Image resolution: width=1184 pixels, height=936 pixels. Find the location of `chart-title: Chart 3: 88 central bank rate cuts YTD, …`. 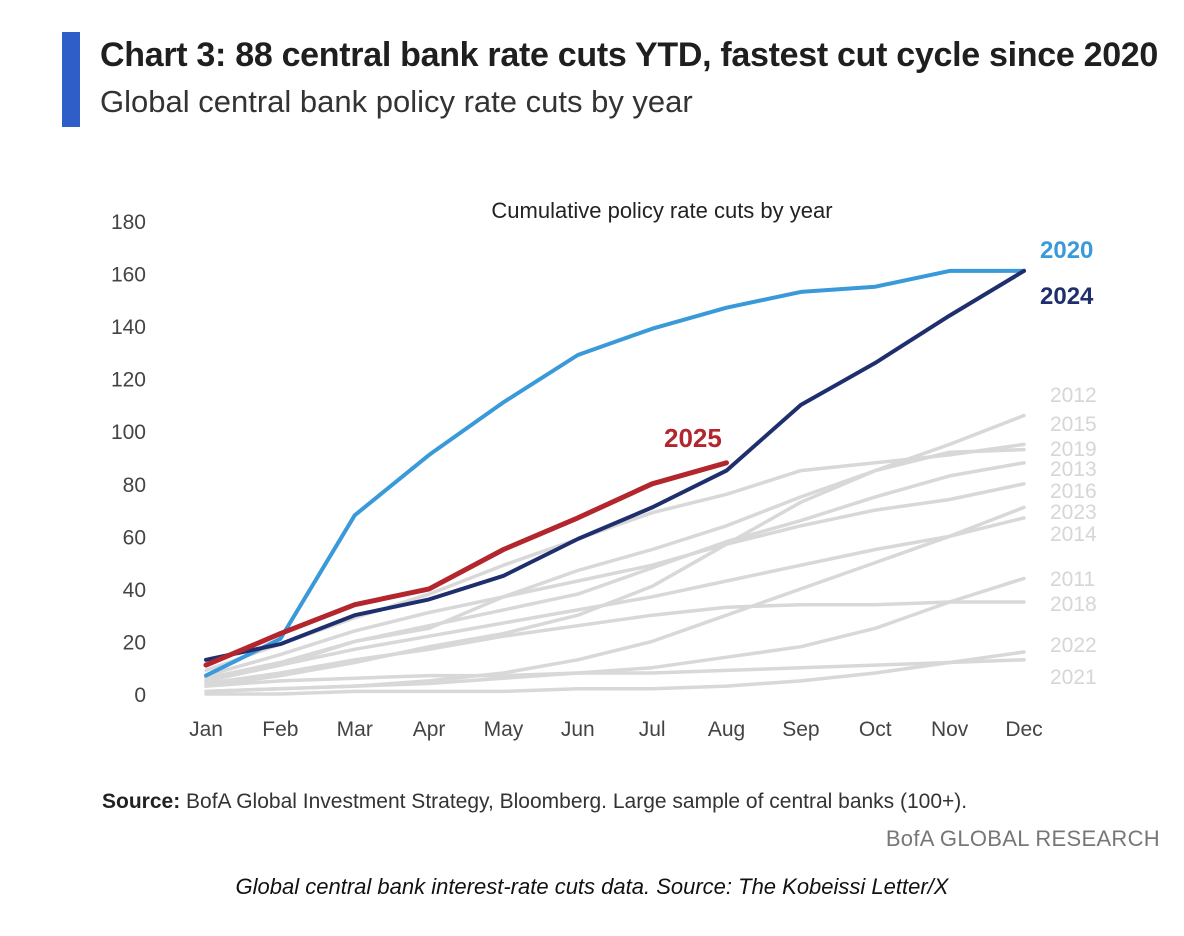

chart-title: Chart 3: 88 central bank rate cuts YTD, … is located at coordinates (629, 55).